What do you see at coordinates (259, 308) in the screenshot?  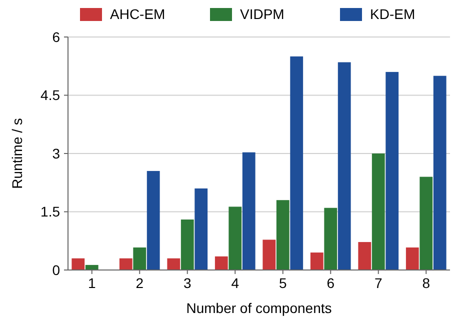 I see `x-axis-title: Number of components` at bounding box center [259, 308].